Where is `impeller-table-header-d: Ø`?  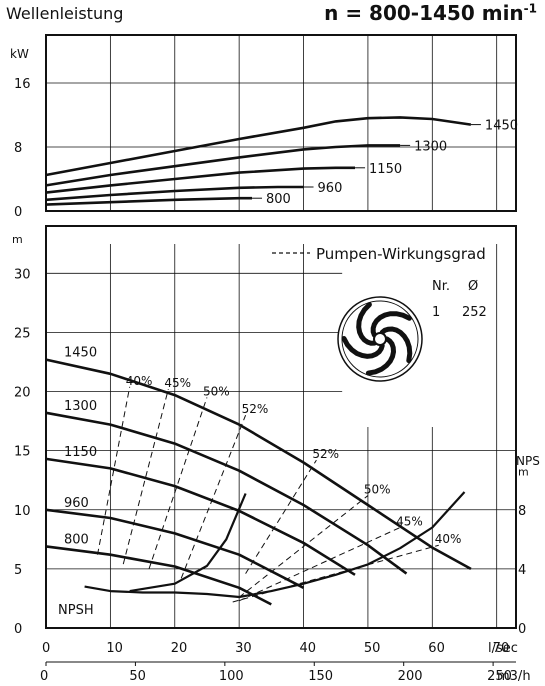
impeller-table-header-d: Ø is located at coordinates (473, 286).